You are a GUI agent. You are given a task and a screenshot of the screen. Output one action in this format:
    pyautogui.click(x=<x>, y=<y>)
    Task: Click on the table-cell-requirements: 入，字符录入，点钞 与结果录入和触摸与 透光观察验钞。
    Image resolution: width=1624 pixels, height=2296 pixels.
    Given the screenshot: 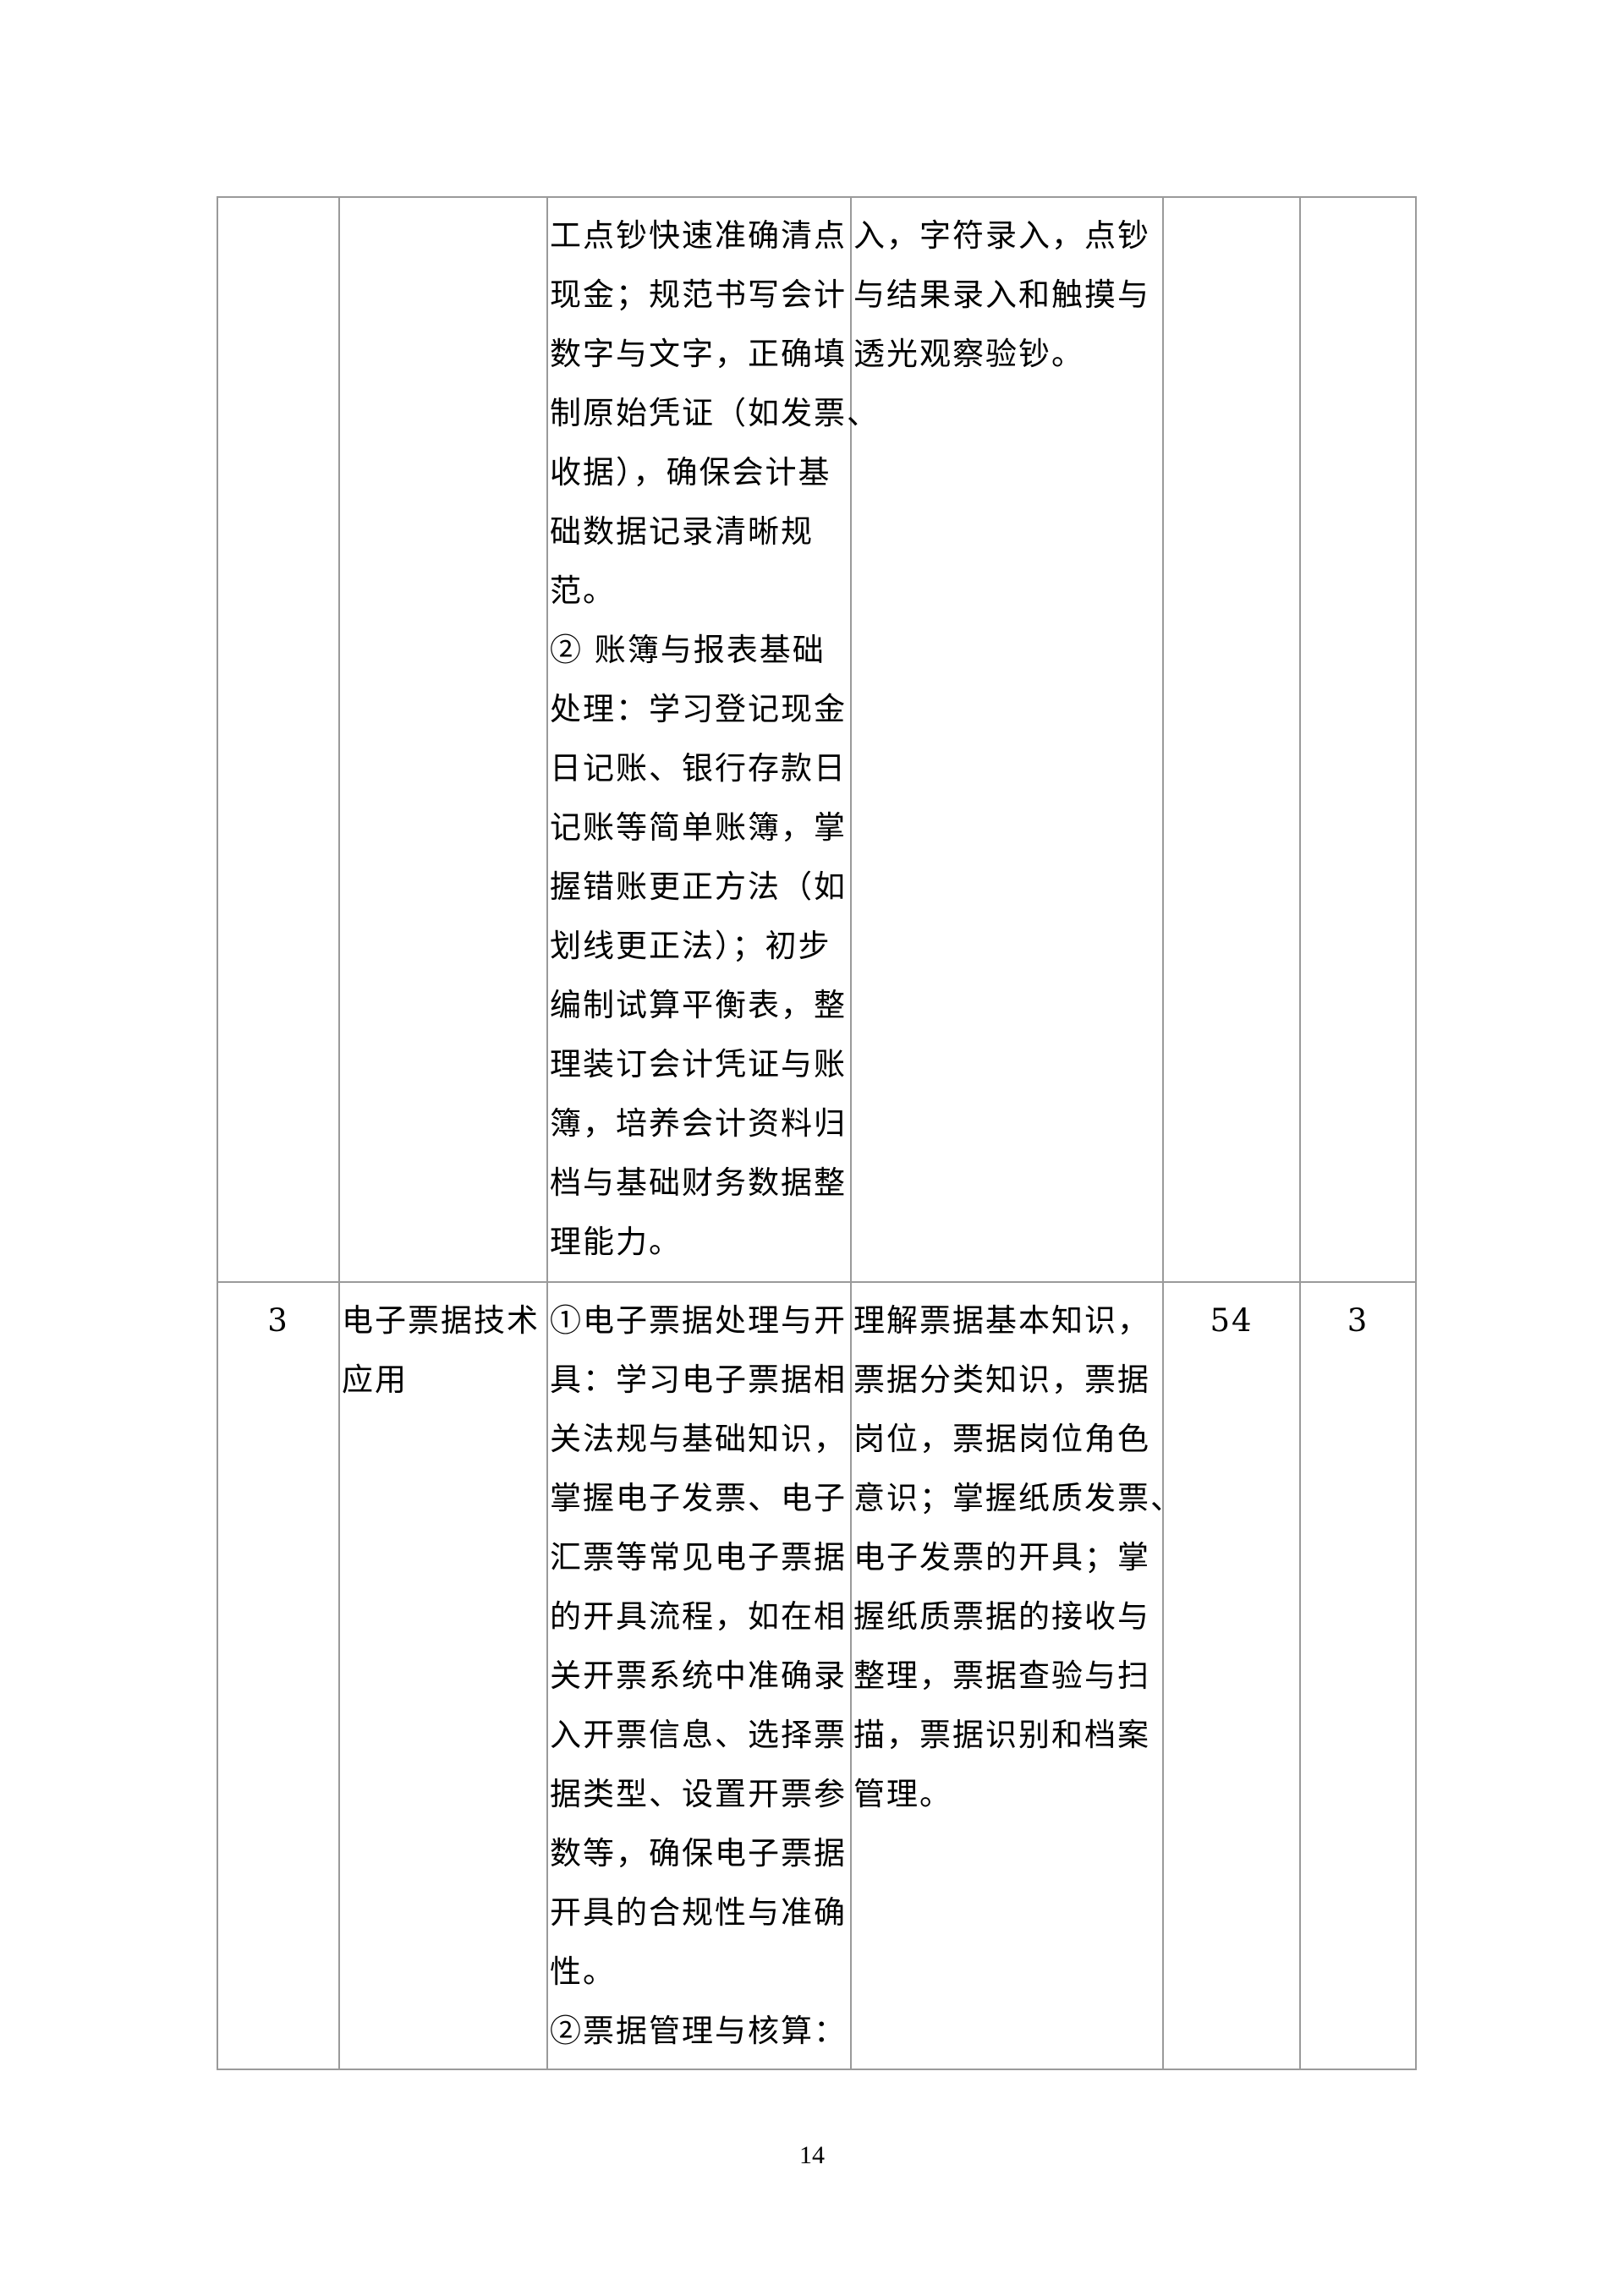 What is the action you would take?
    pyautogui.click(x=1002, y=295)
    